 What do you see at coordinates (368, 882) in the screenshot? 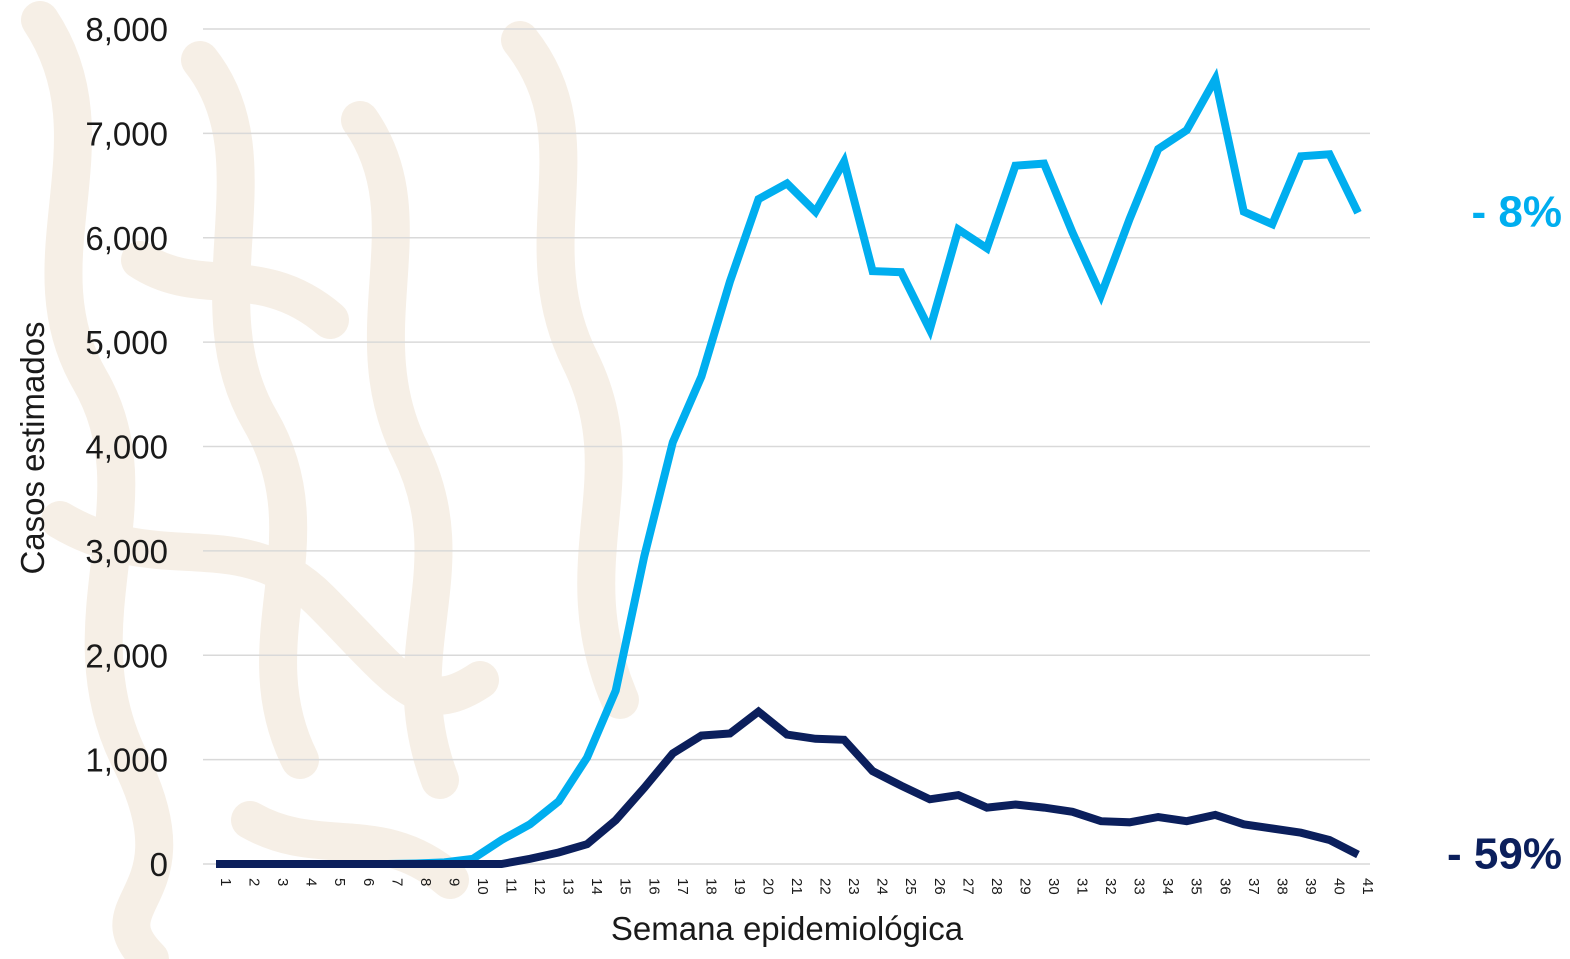
I see `x-tick-label: 6` at bounding box center [368, 882].